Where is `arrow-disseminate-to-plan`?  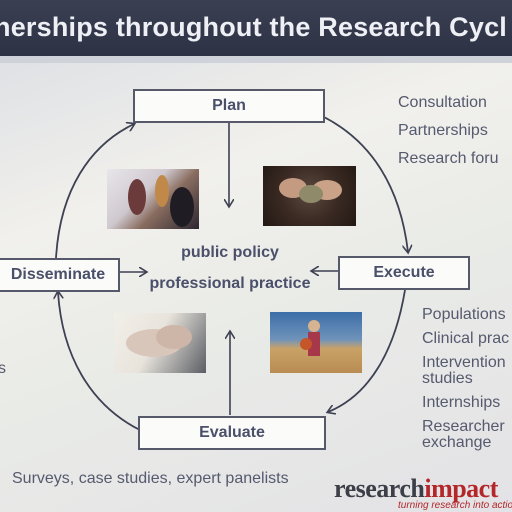
arrow-disseminate-to-plan is located at coordinates (94, 191).